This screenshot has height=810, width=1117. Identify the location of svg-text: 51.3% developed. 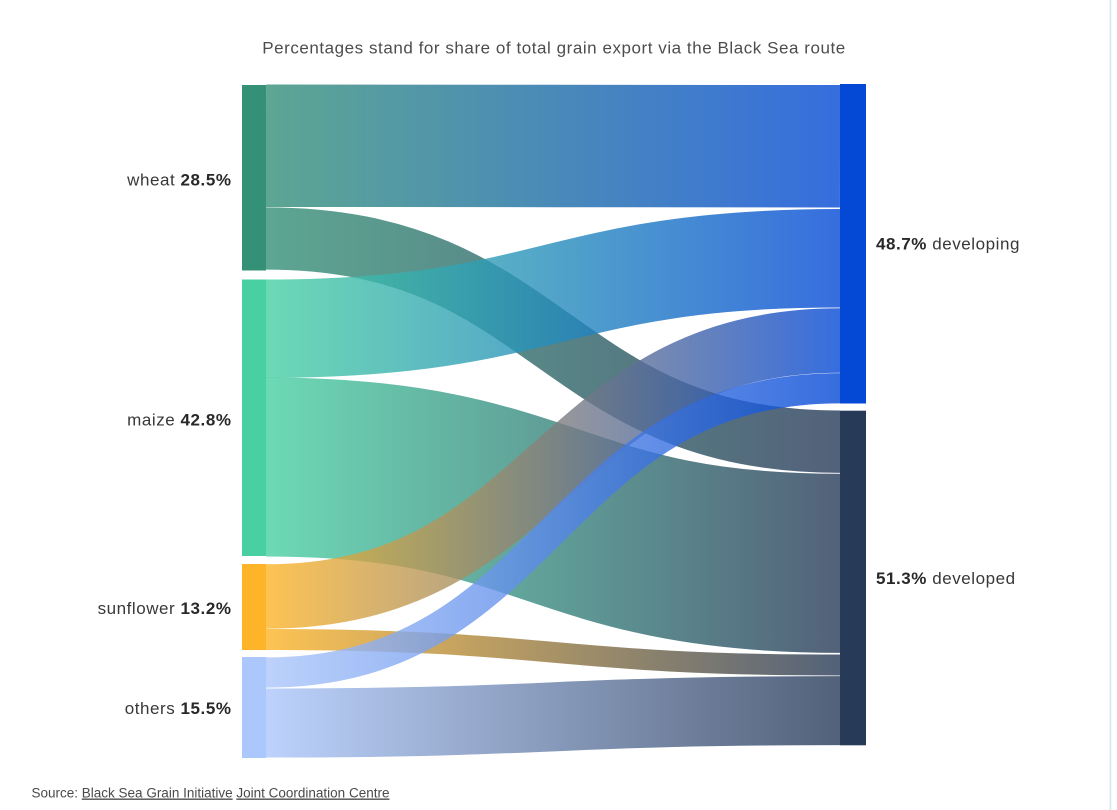
(946, 578).